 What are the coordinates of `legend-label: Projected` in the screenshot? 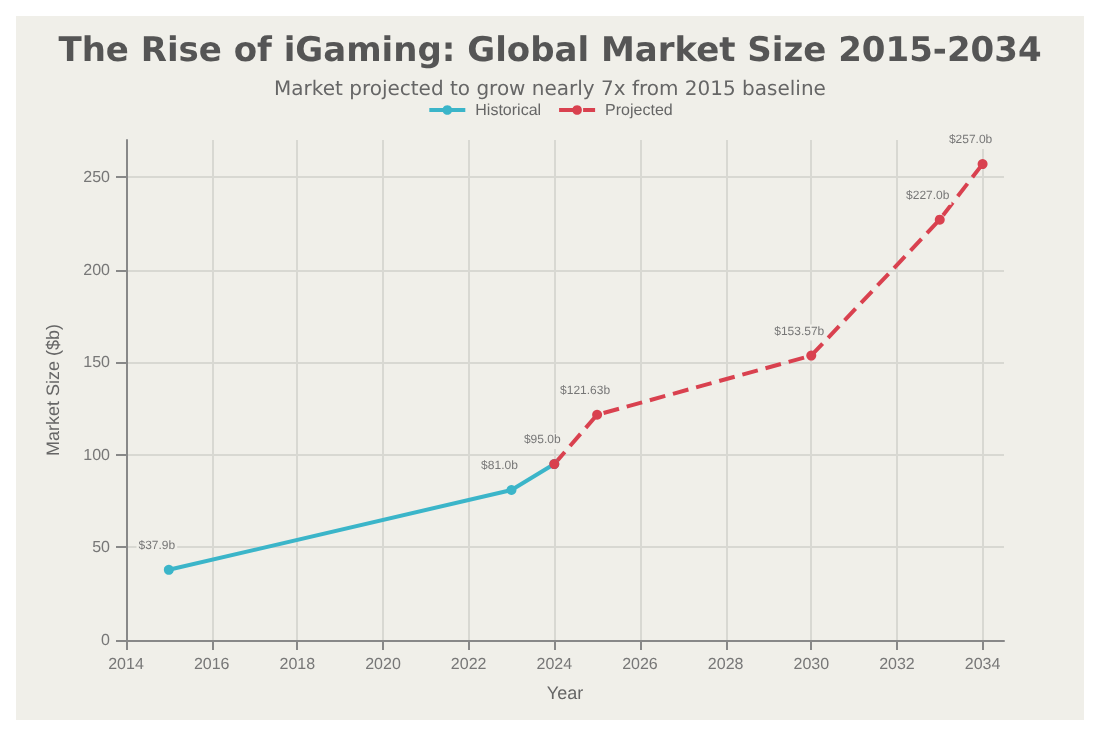 It's located at (639, 110).